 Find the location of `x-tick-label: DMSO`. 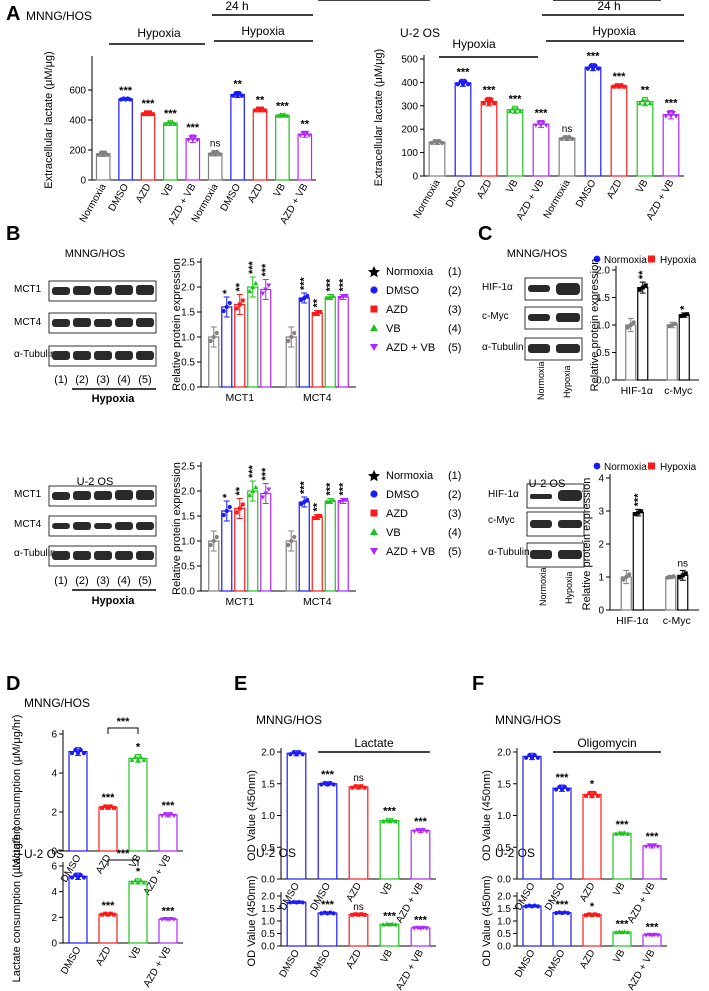

x-tick-label: DMSO is located at coordinates (71, 961).